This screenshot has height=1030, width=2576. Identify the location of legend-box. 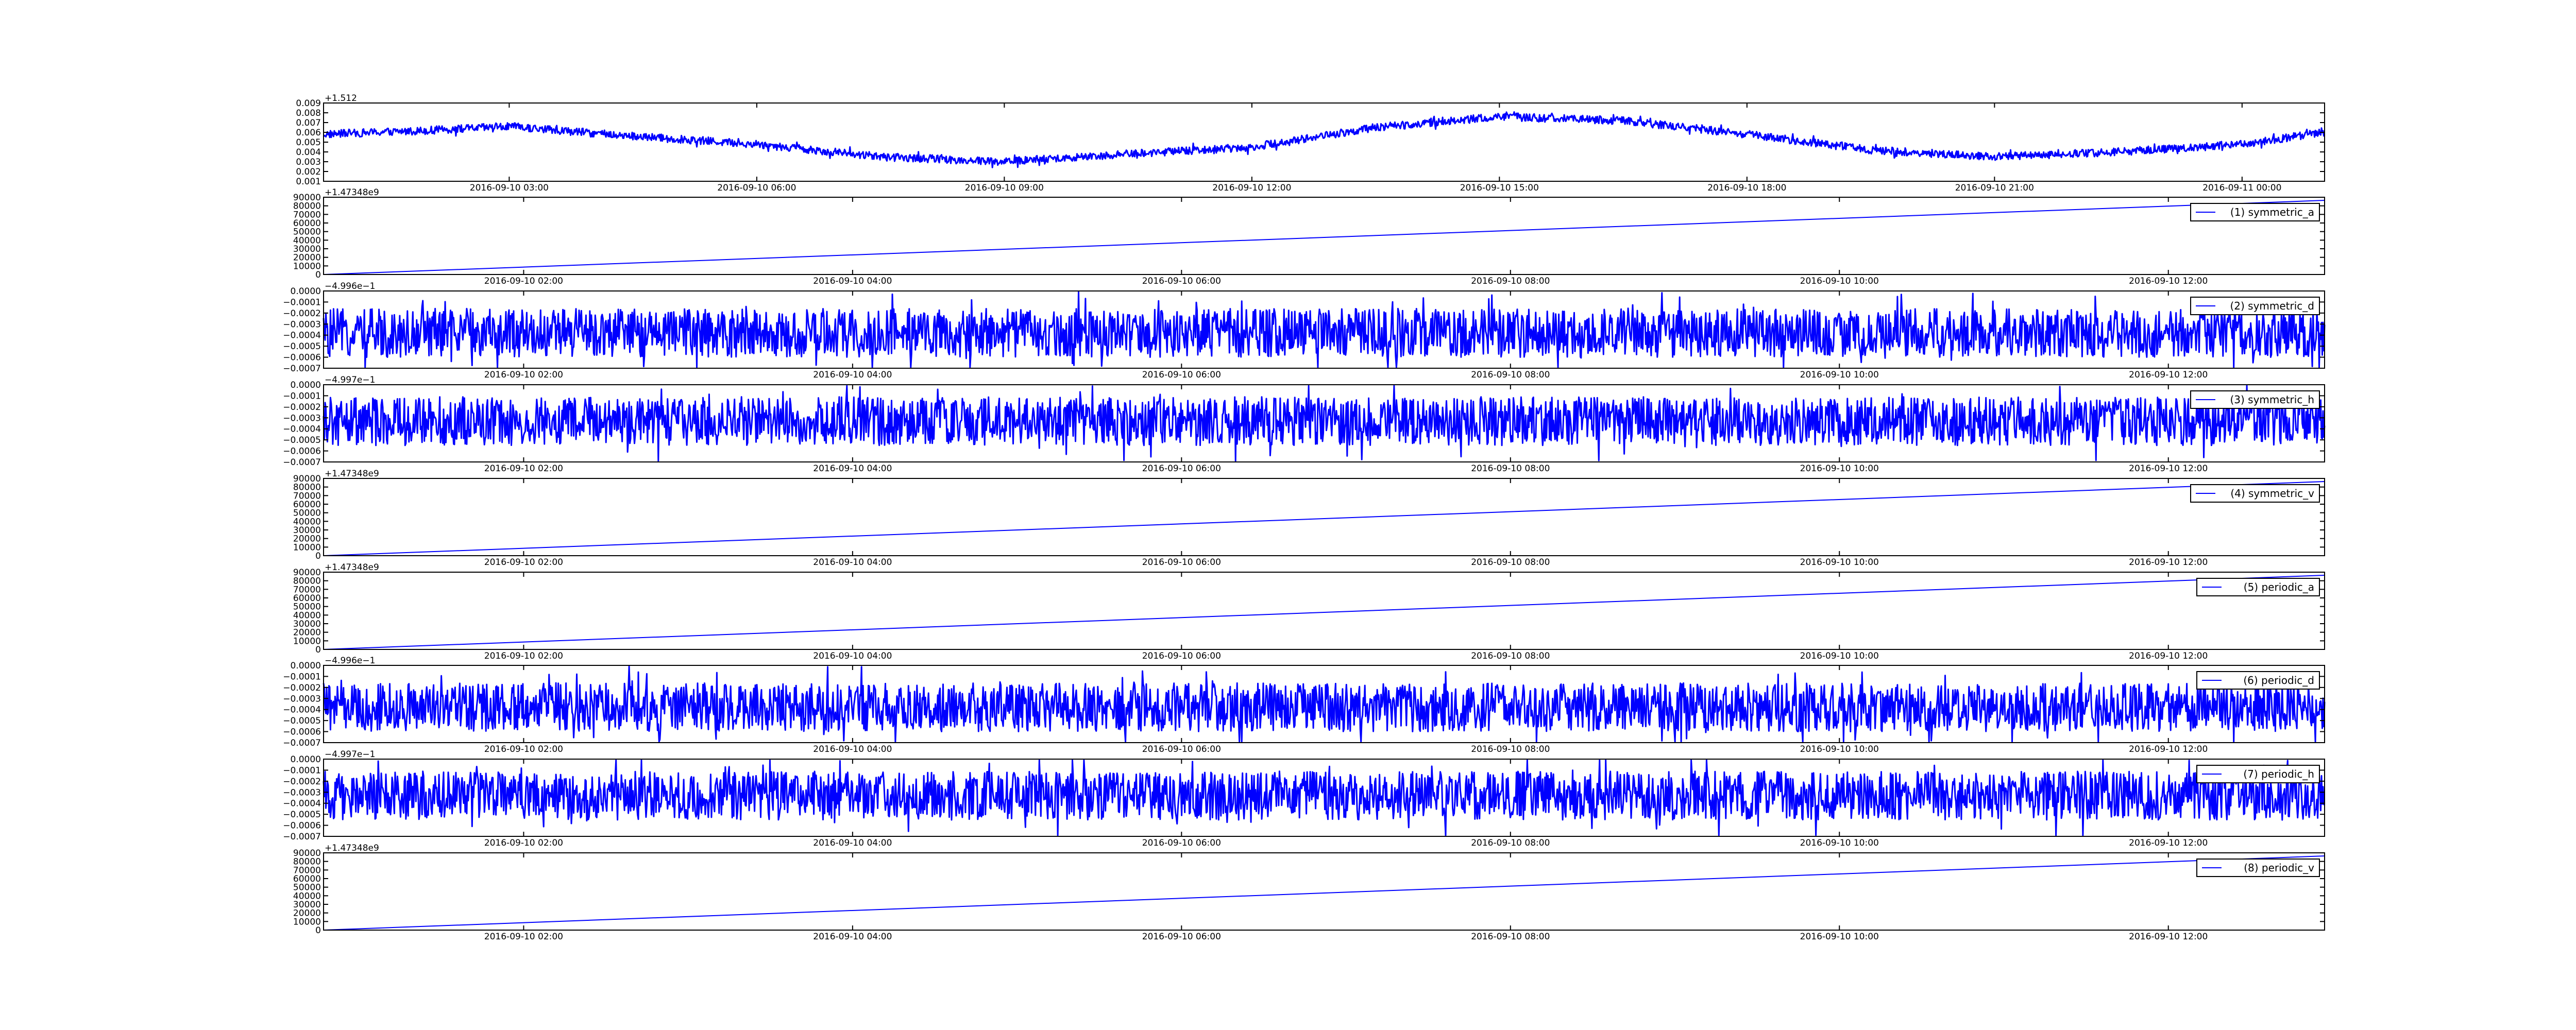
(2255, 493).